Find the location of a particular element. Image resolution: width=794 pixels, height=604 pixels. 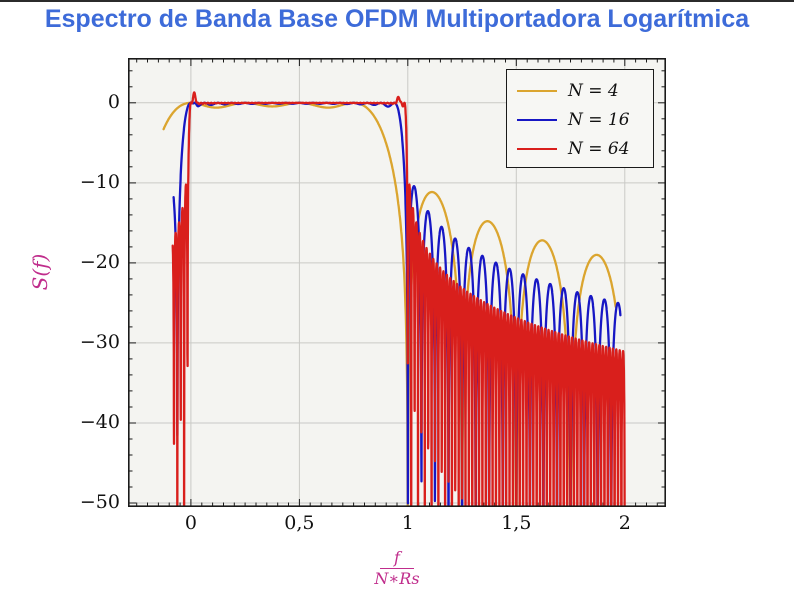

x-axis-numerator: f is located at coordinates (397, 558).